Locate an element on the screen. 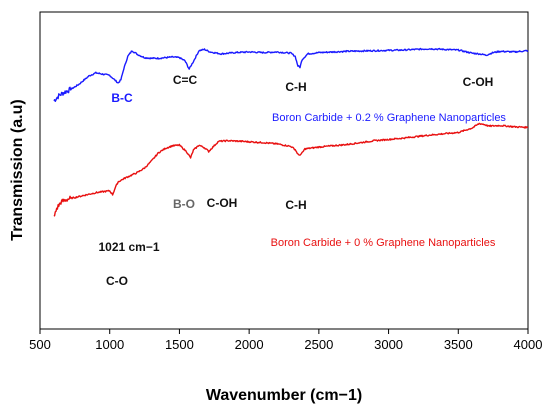  annotation-8: C-O is located at coordinates (117, 281).